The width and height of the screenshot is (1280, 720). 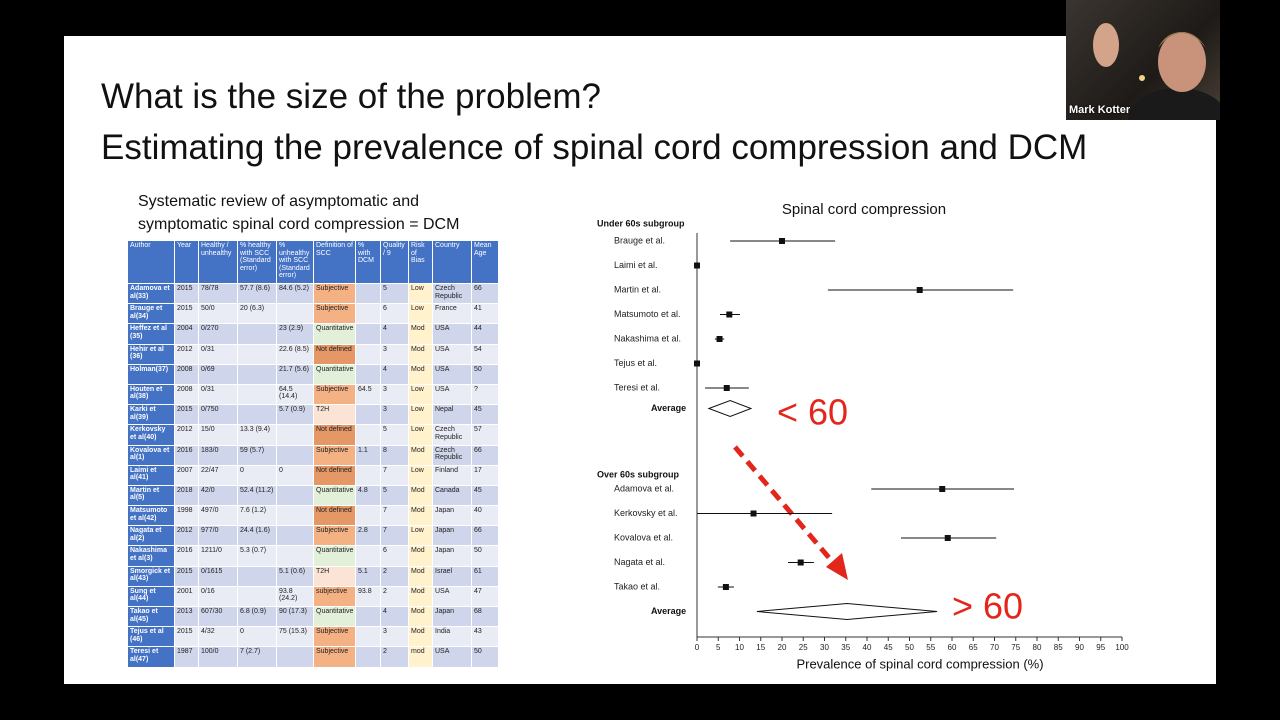 What do you see at coordinates (295, 475) in the screenshot?
I see `table-cell: 0` at bounding box center [295, 475].